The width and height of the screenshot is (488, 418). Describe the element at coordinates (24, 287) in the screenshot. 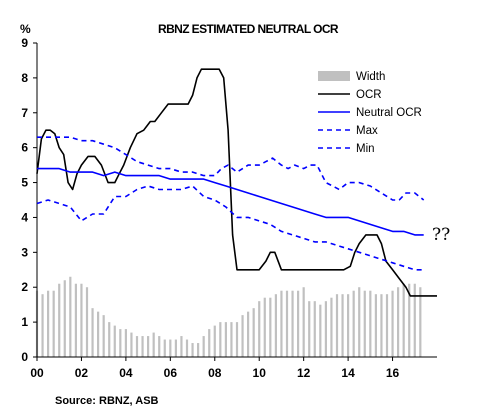

I see `y-tick-label-2: 2` at that location.